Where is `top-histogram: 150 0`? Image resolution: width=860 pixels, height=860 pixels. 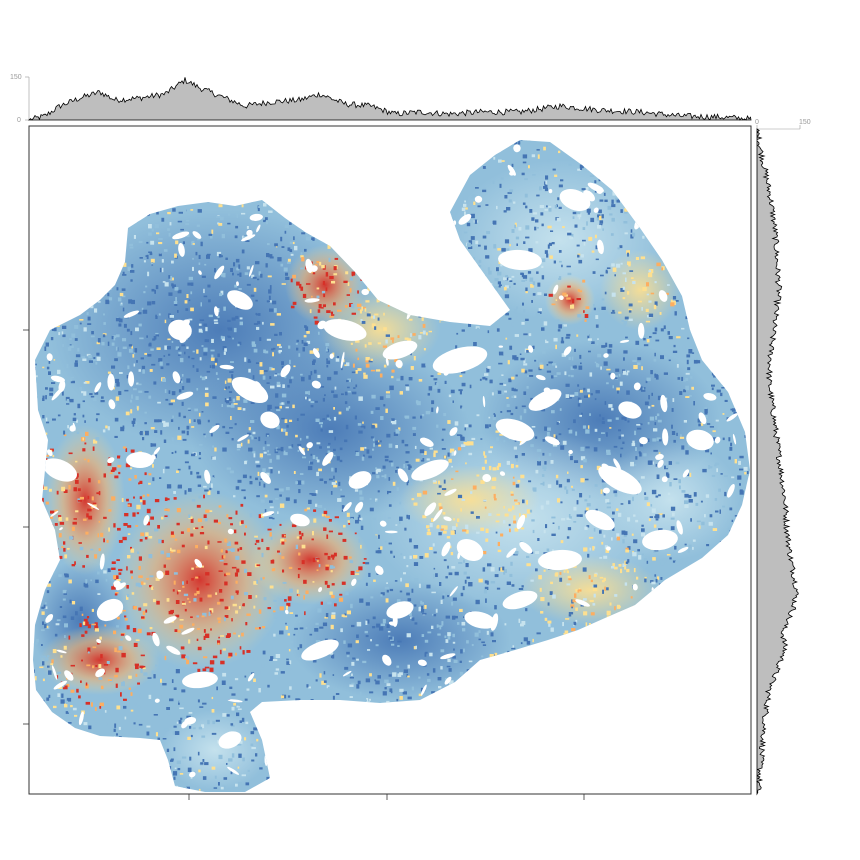
top-histogram: 150 0 is located at coordinates (381, 99).